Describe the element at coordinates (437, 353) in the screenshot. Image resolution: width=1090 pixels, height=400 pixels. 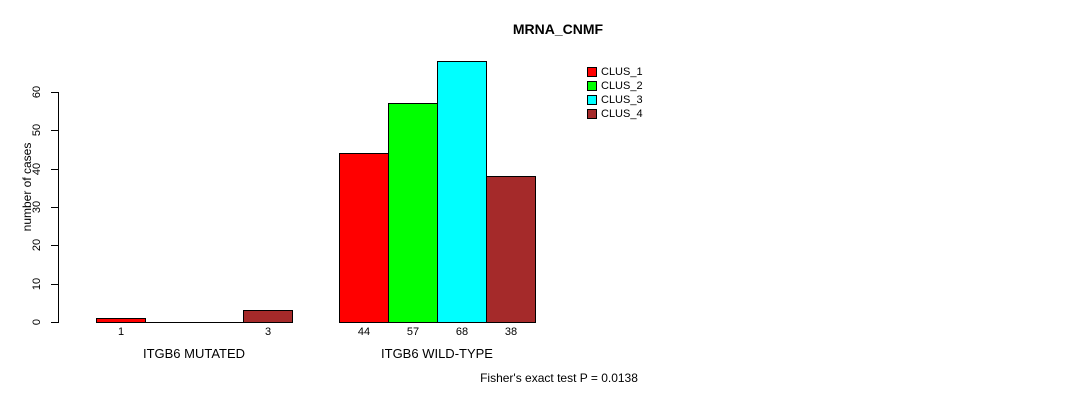
I see `x-group-label: ITGB6 WILD-TYPE` at that location.